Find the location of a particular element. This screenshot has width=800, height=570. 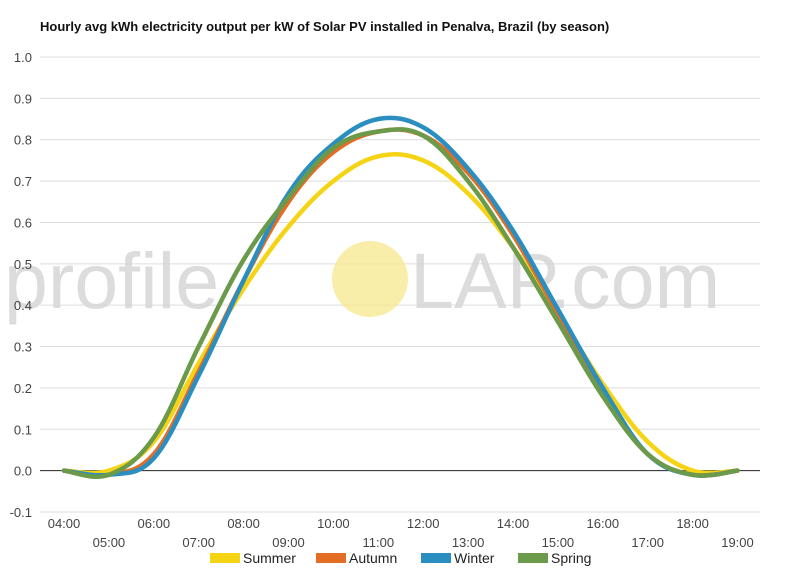

x-tick-label: 10:00 is located at coordinates (333, 523).